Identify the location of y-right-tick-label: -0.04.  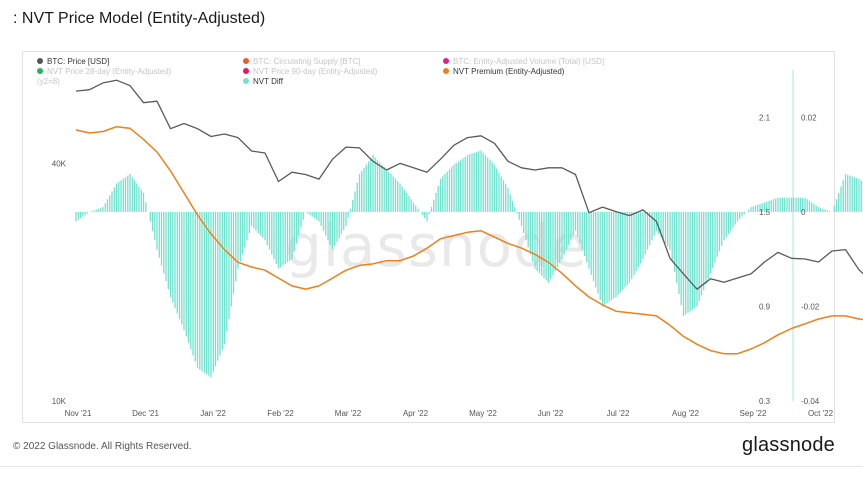
(810, 401).